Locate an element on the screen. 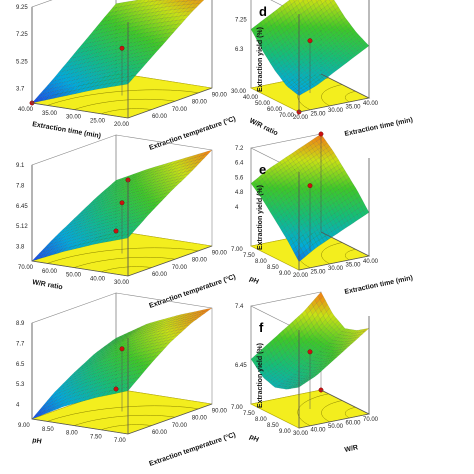 The image size is (474, 474). z-tick-label: 6.3 is located at coordinates (239, 50).